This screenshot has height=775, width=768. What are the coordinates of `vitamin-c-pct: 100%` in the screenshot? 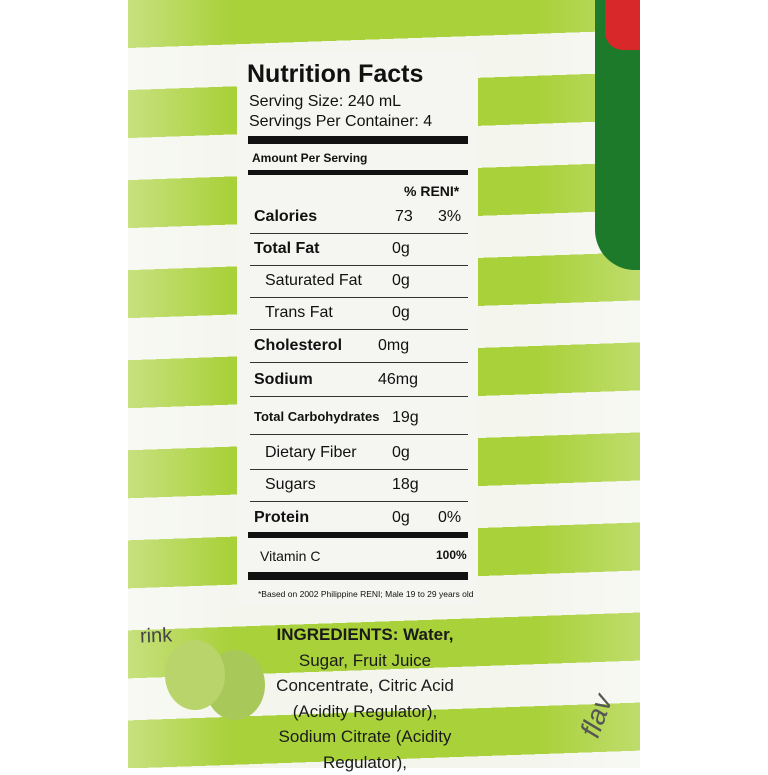 It's located at (451, 555).